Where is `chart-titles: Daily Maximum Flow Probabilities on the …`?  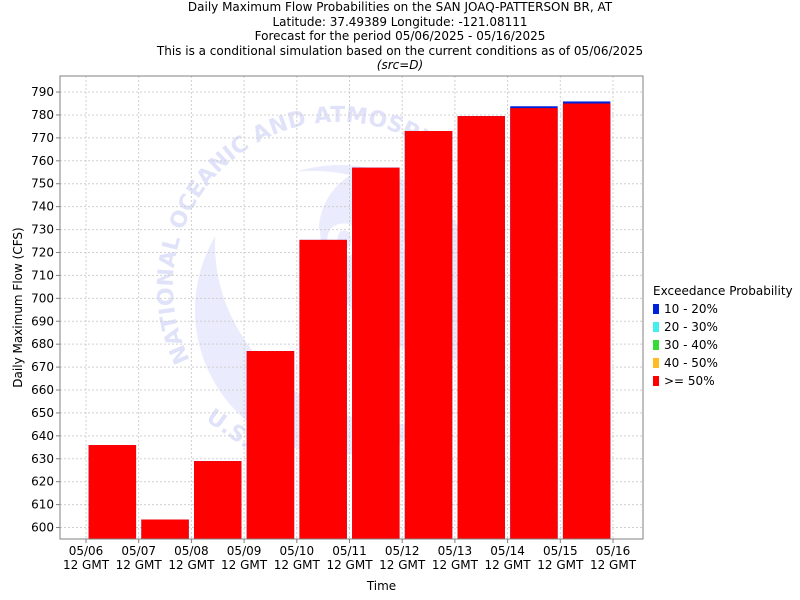
chart-titles: Daily Maximum Flow Probabilities on the … is located at coordinates (400, 36).